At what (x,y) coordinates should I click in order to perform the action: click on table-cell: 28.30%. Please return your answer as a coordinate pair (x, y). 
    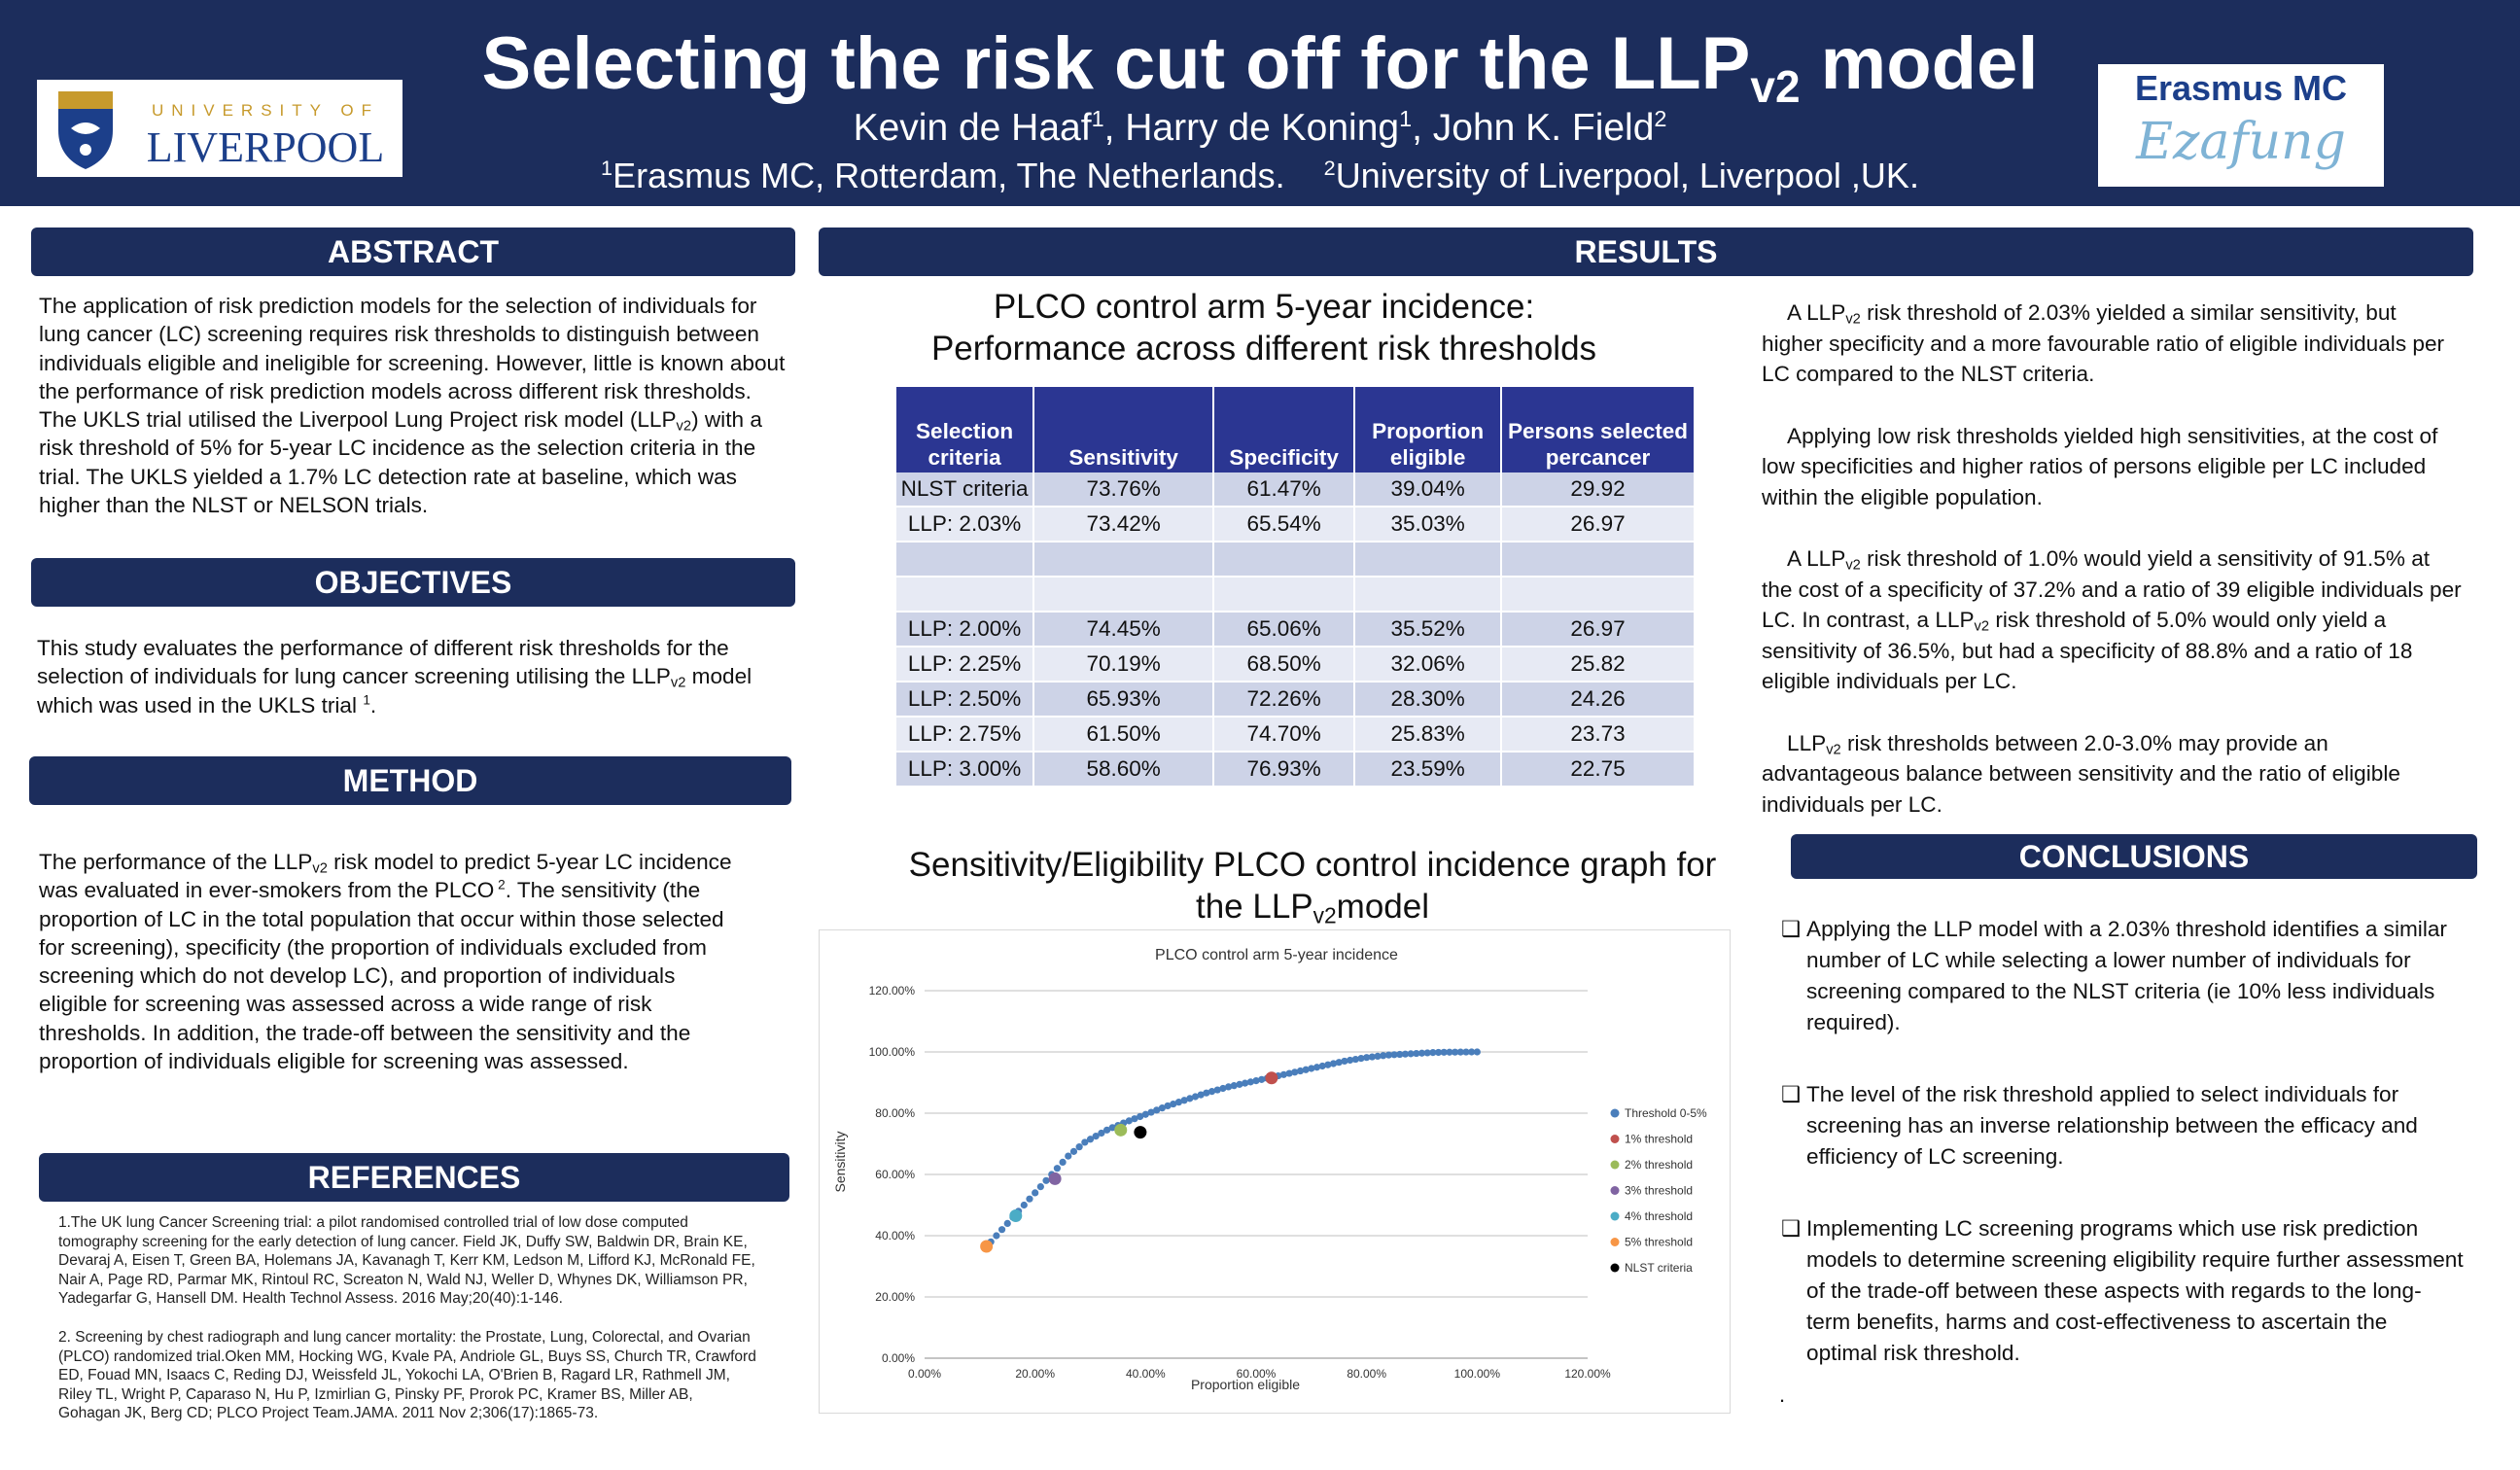
    Looking at the image, I should click on (1428, 700).